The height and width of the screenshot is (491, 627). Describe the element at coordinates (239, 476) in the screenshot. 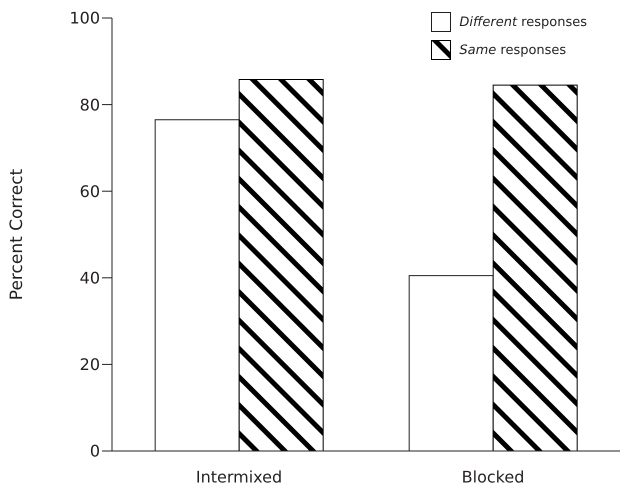

I see `x-tick-label: Intermixed` at that location.